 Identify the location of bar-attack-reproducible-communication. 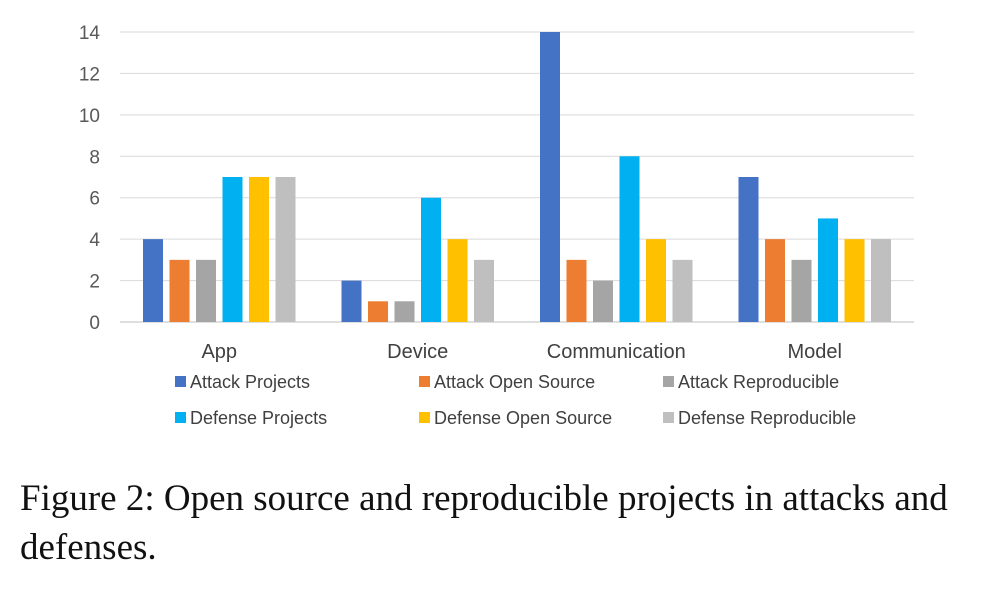
(603, 301).